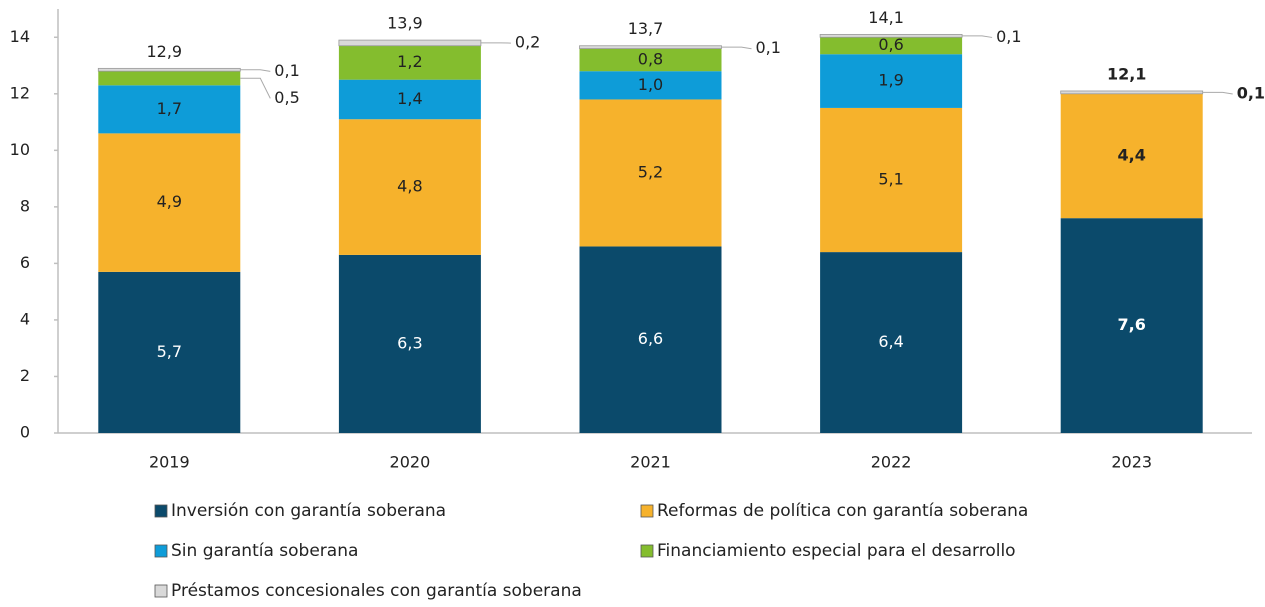 The image size is (1265, 607). I want to click on data-label: 4,9, so click(169, 201).